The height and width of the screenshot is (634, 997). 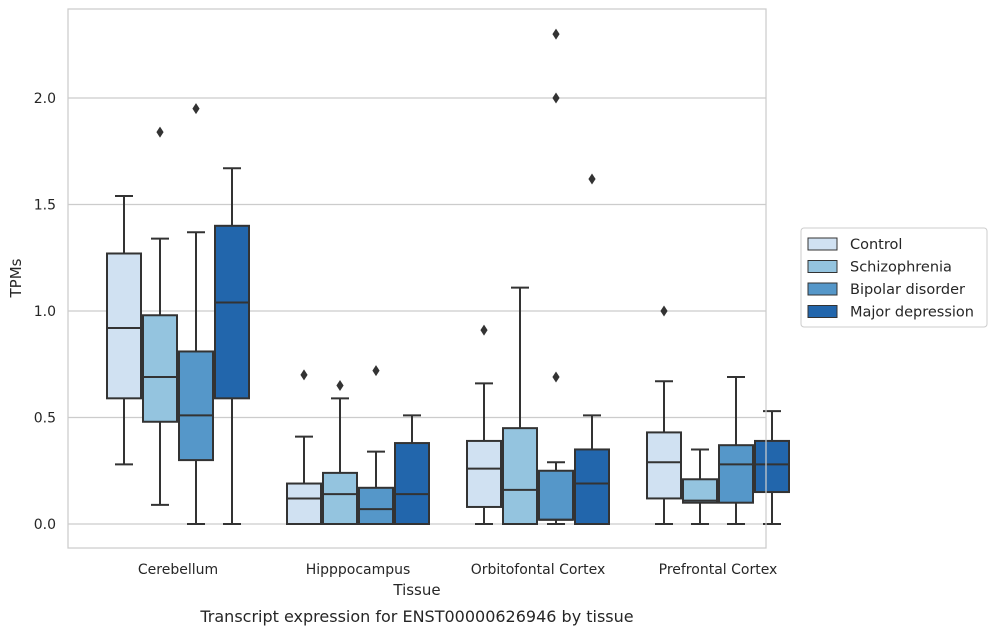 I want to click on x-tick-label: Orbitofontal Cortex, so click(x=538, y=570).